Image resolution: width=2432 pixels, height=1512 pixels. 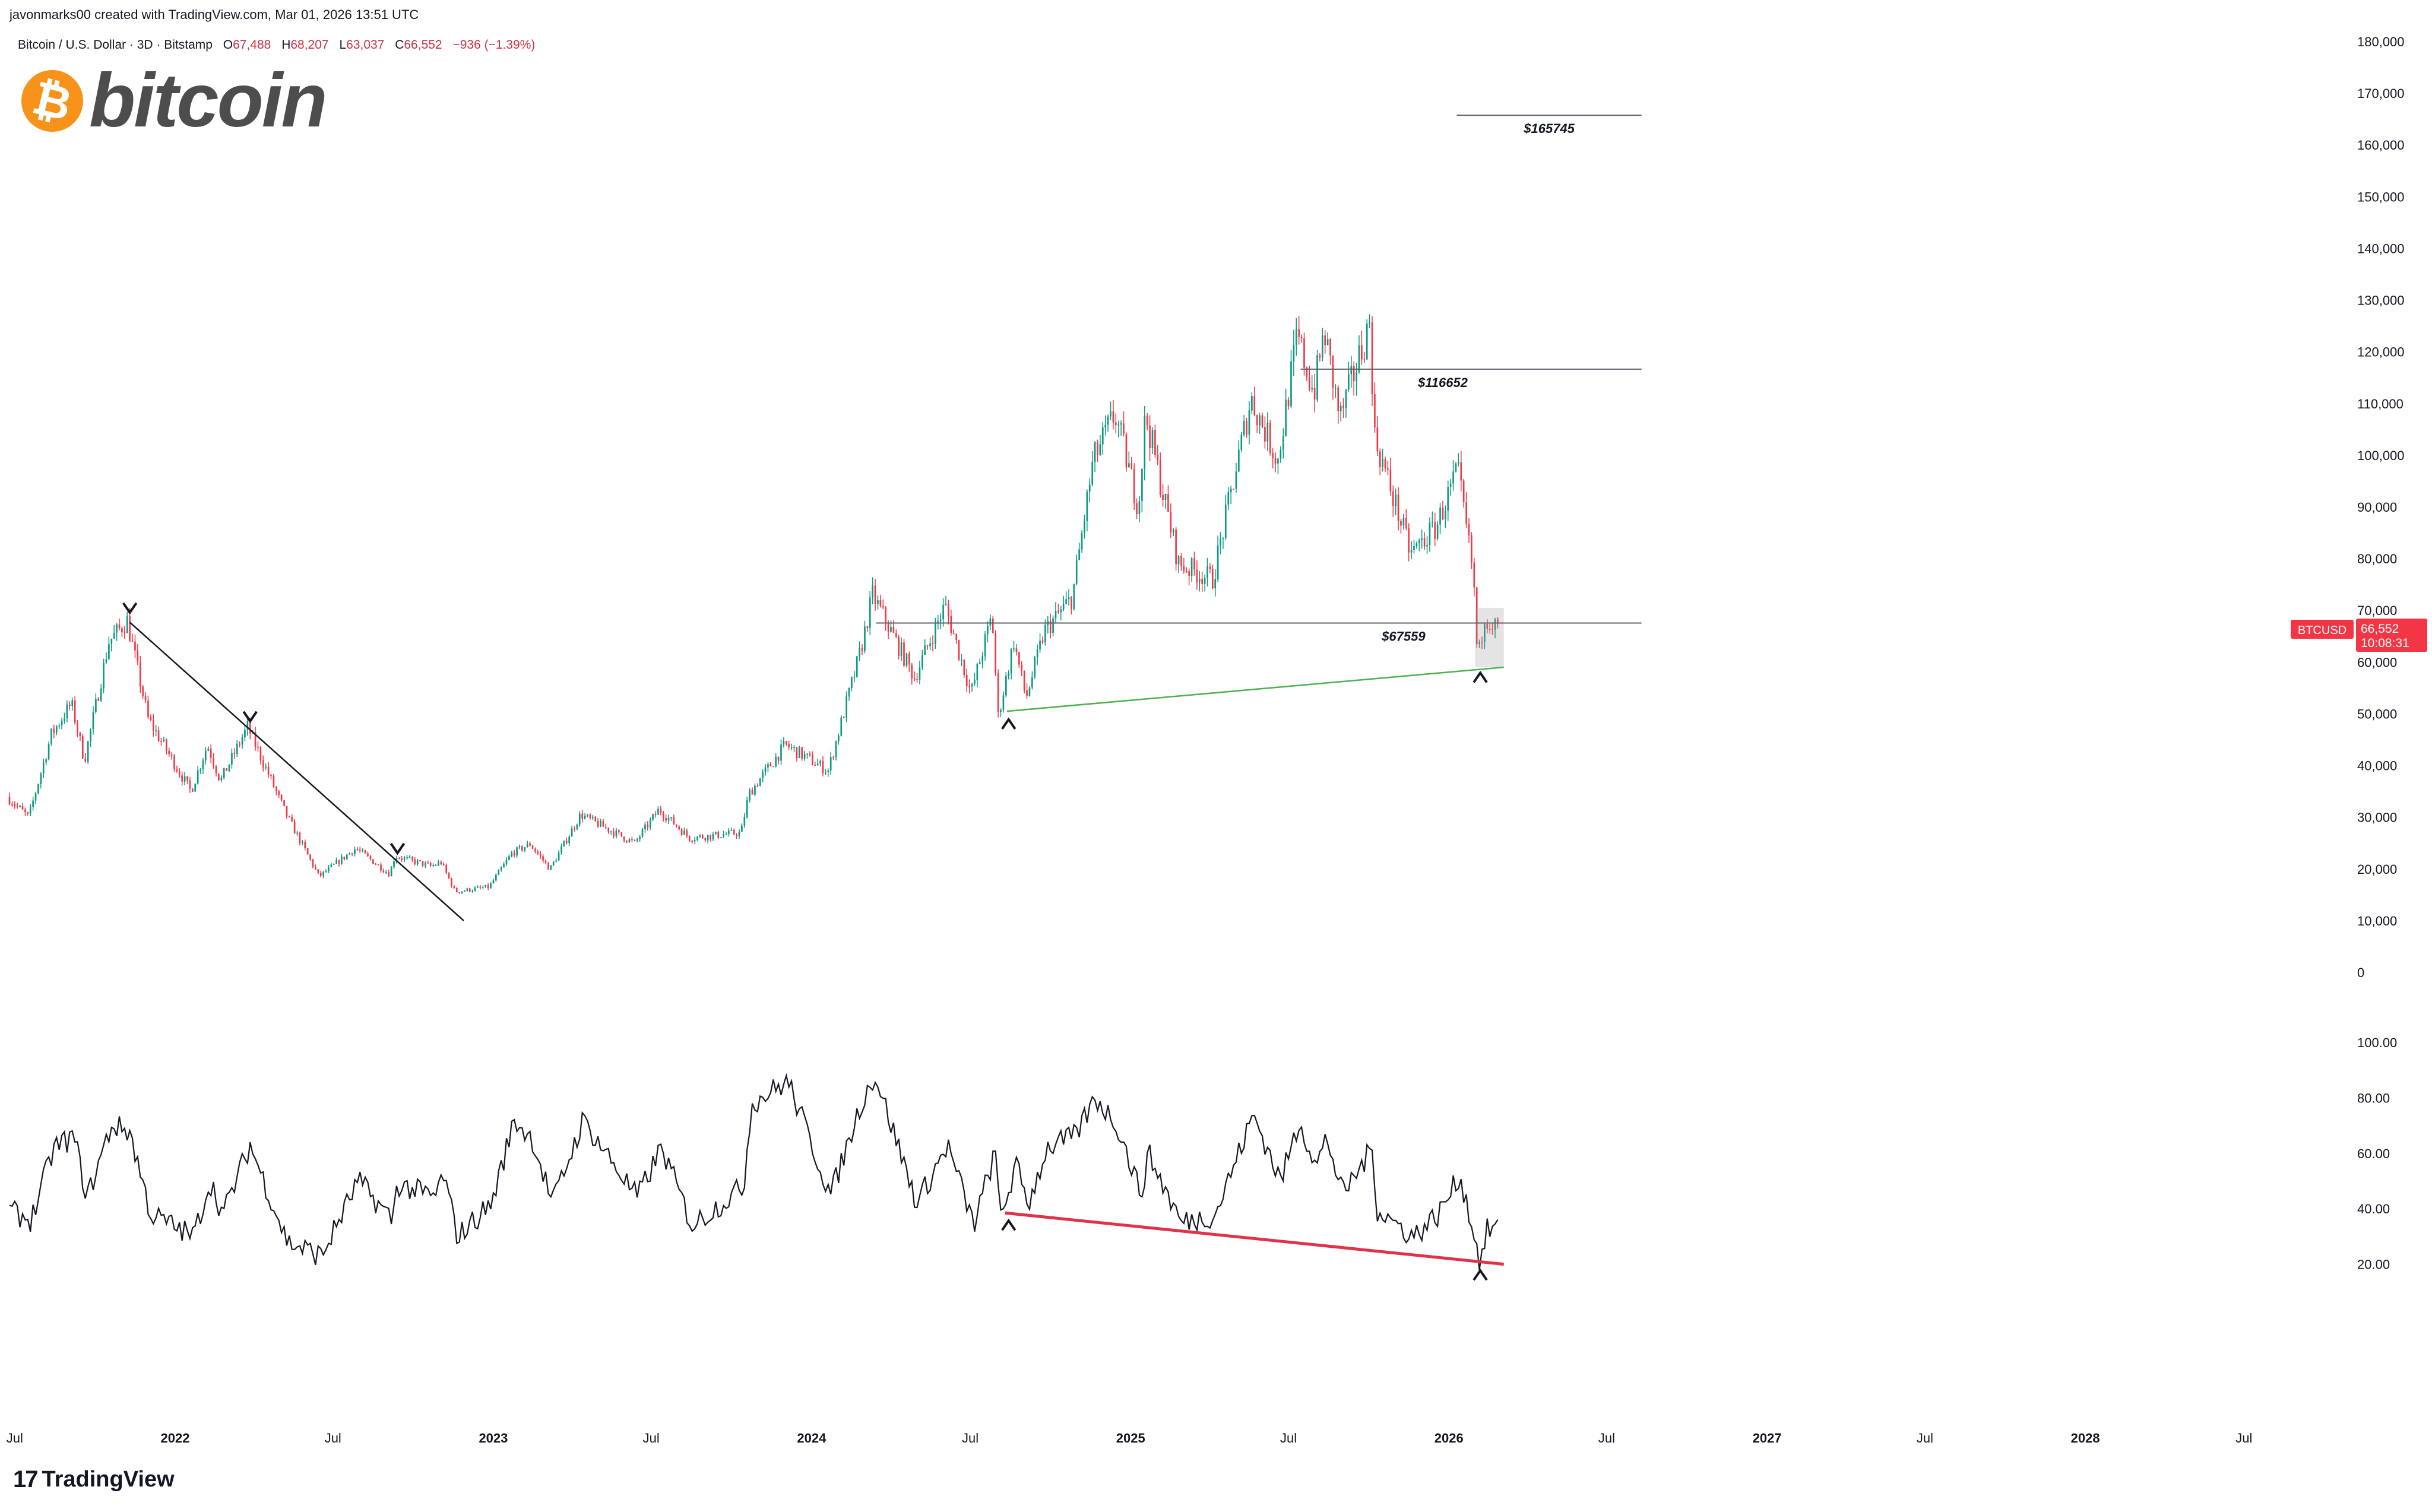 I want to click on tradingview-brand: 17 TradingView, so click(x=94, y=1479).